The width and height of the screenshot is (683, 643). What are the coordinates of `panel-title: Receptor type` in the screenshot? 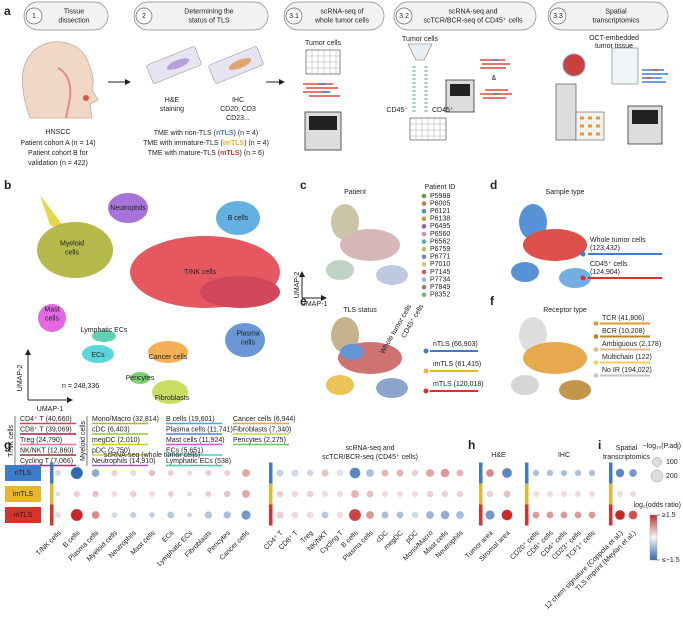 It's located at (565, 310).